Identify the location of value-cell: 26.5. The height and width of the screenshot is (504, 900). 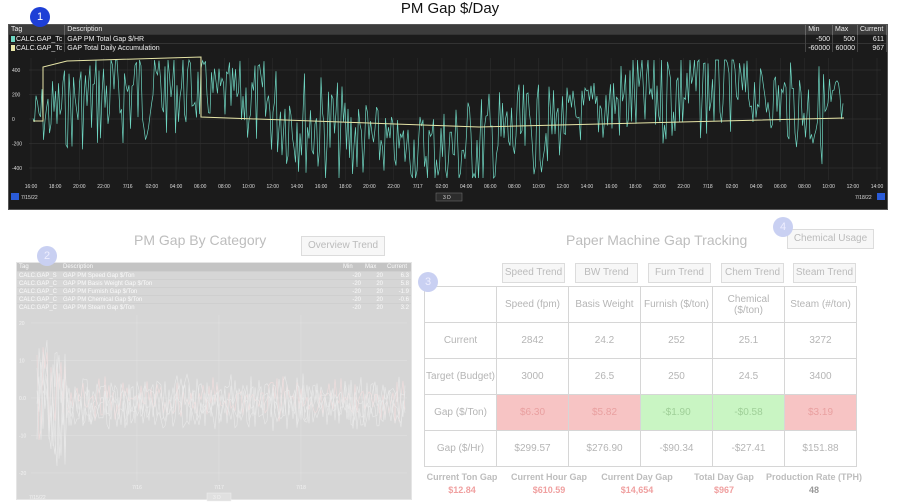
(604, 376).